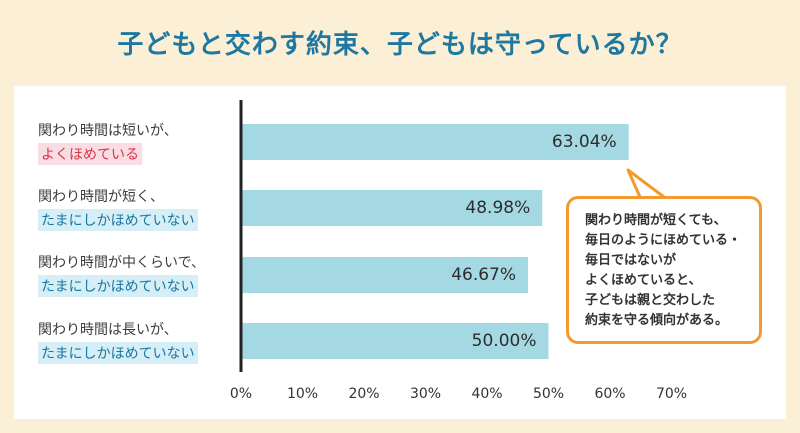 The image size is (800, 433). What do you see at coordinates (118, 353) in the screenshot?
I see `category-4-line2: たまにしかほめていない` at bounding box center [118, 353].